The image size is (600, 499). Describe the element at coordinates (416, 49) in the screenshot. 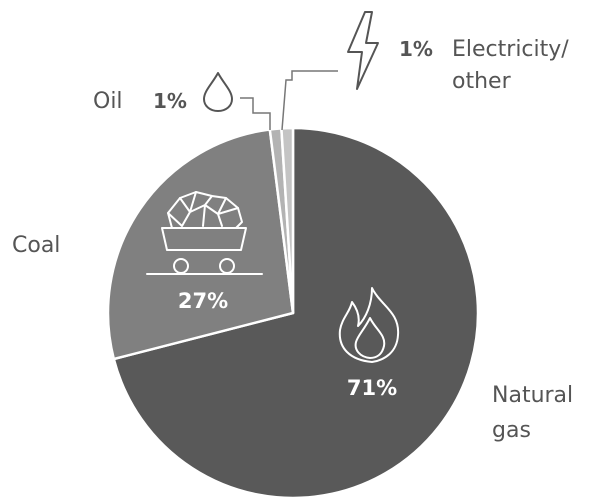

I see `electricity-value: 1%` at that location.